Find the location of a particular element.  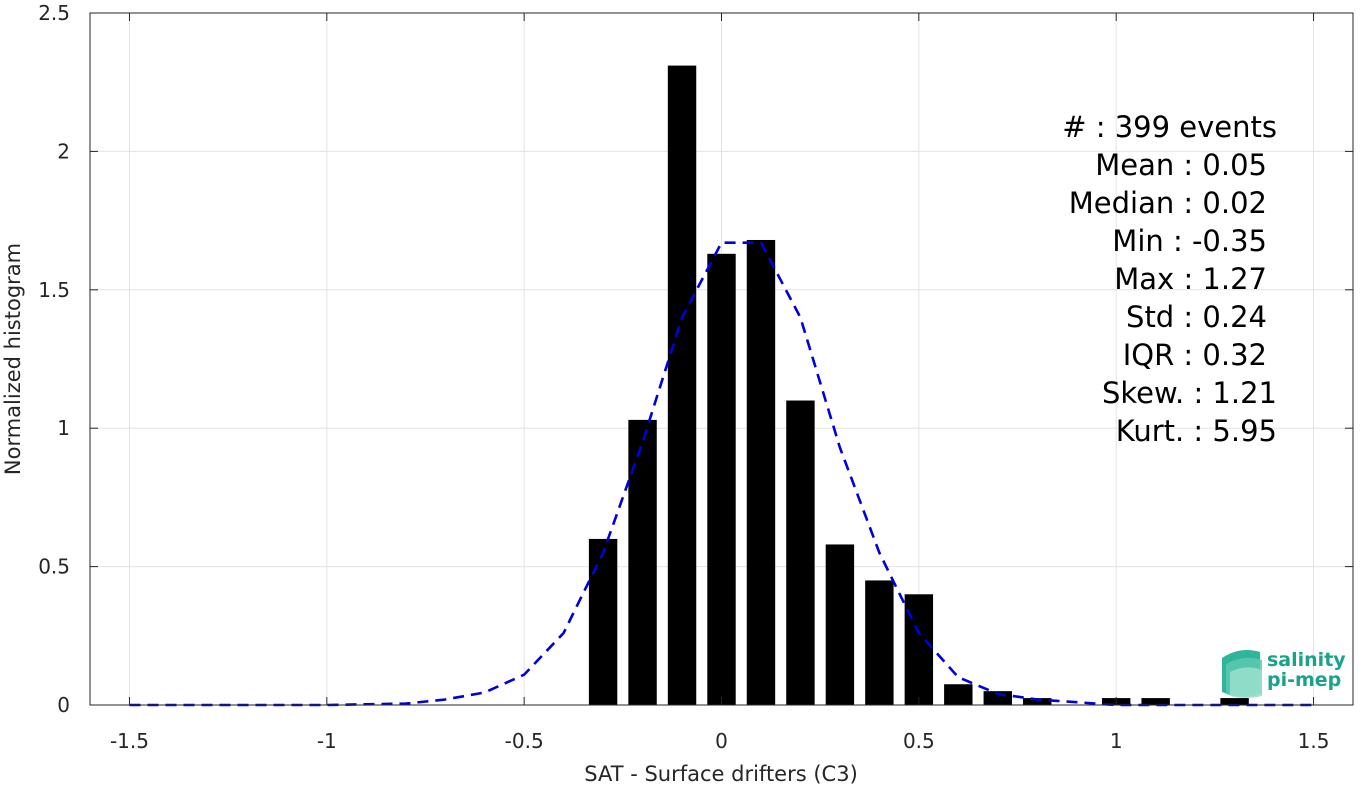

salinity-pi-mep-logo: salinity pi-mep is located at coordinates (1284, 673).